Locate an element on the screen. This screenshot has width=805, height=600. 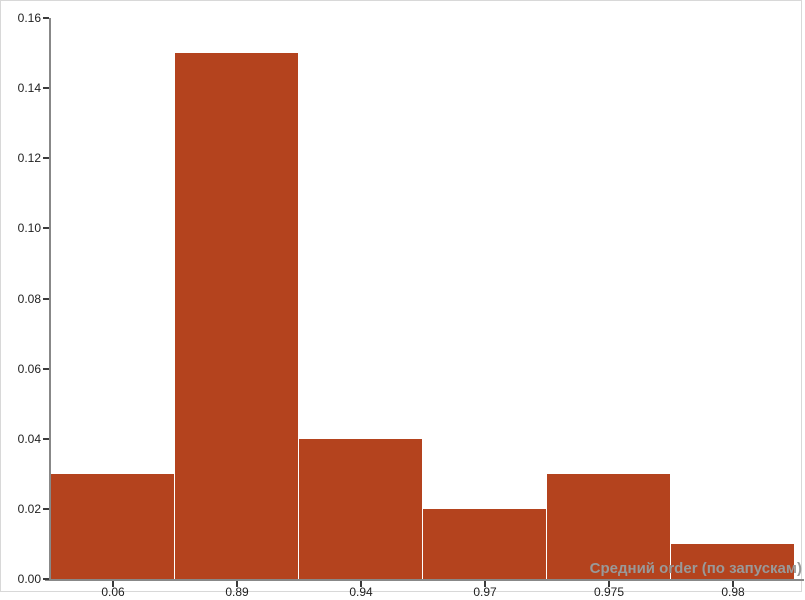
bar-0.89 is located at coordinates (236, 316).